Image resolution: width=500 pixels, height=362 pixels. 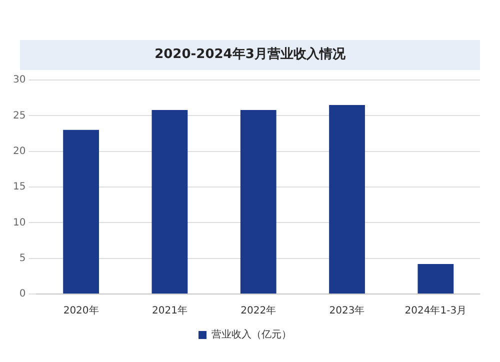 I want to click on x-tick-label: 2021年, so click(x=170, y=310).